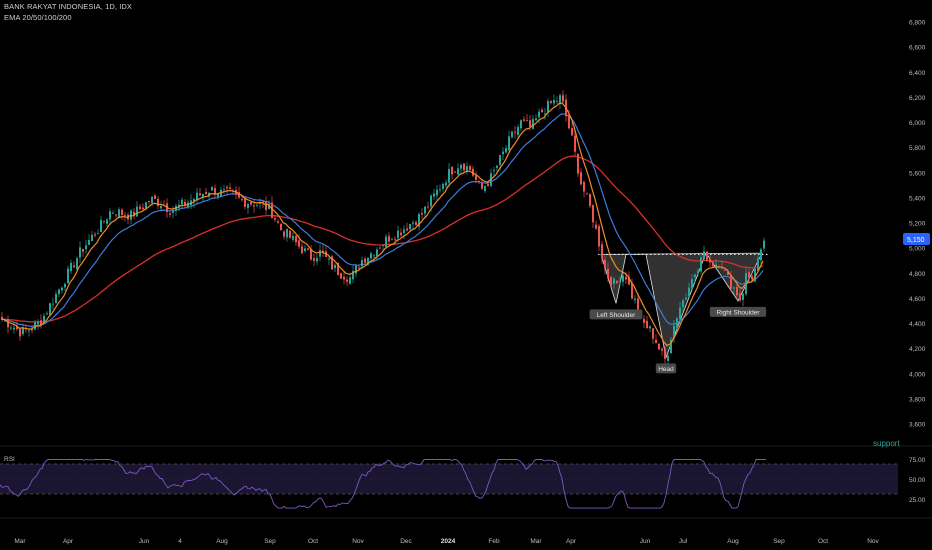 The image size is (932, 550). I want to click on time-tick-label: Feb, so click(494, 541).